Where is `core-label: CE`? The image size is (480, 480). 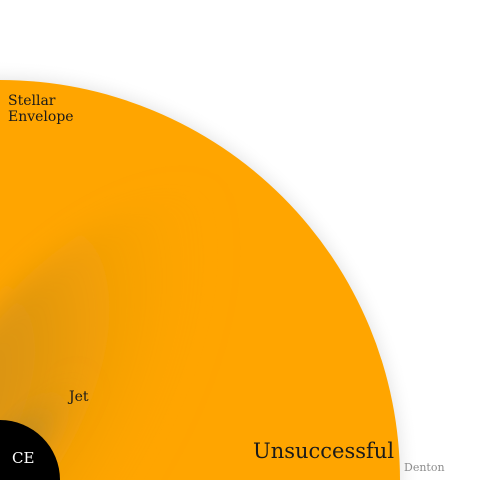
core-label: CE is located at coordinates (23, 458).